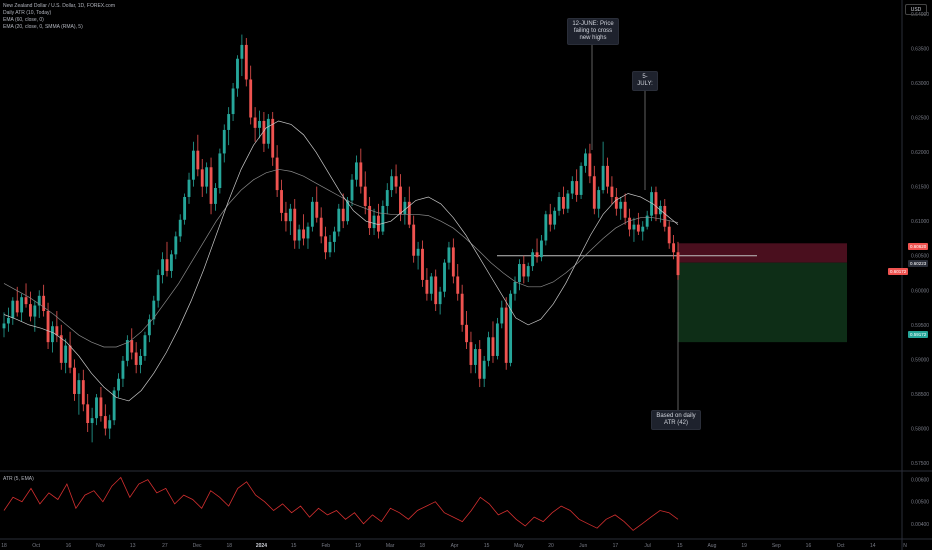 The width and height of the screenshot is (932, 550). Describe the element at coordinates (645, 81) in the screenshot. I see `annotation-july: 5-JULY:` at that location.